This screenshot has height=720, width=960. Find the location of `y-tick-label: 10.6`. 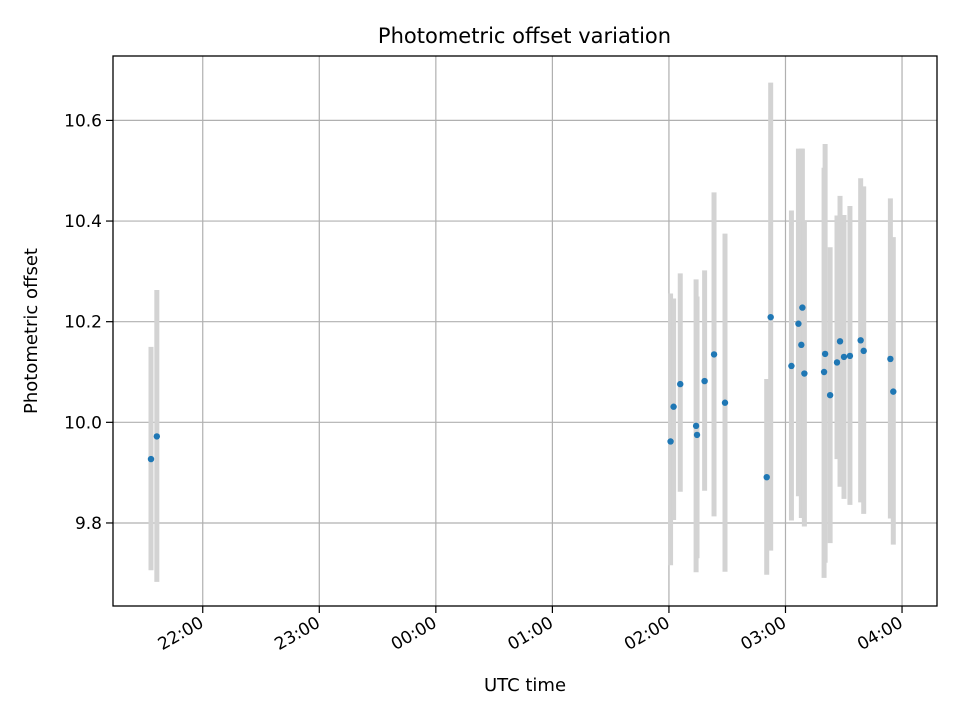

y-tick-label: 10.6 is located at coordinates (83, 121).